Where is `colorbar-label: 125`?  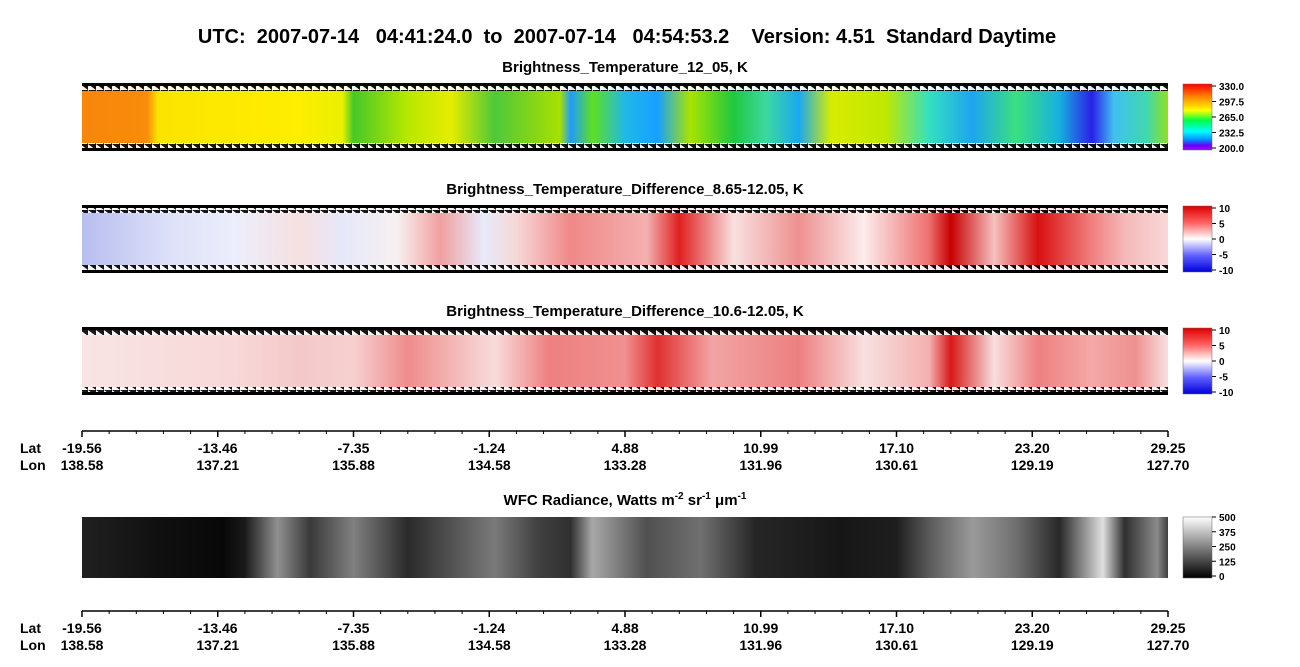 colorbar-label: 125 is located at coordinates (1227, 562).